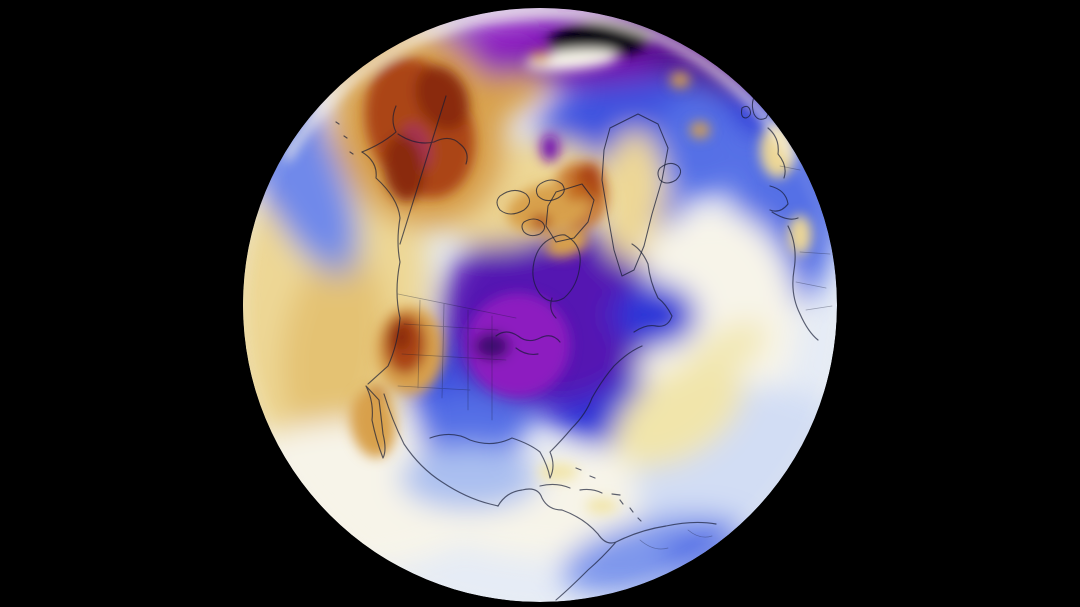 The width and height of the screenshot is (1080, 607). Describe the element at coordinates (607, 544) in the screenshot. I see `coastline-central-south-america` at that location.